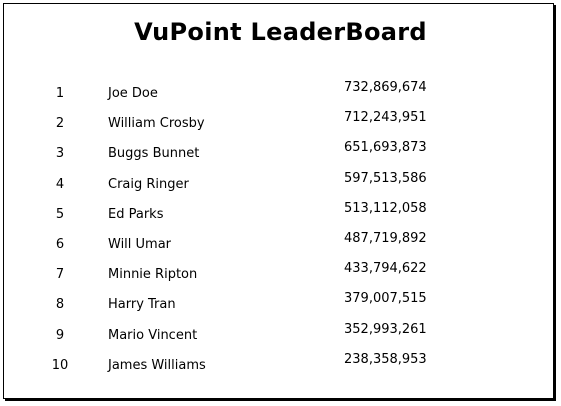 The height and width of the screenshot is (406, 561). Describe the element at coordinates (142, 305) in the screenshot. I see `player-name: Harry Tran` at that location.